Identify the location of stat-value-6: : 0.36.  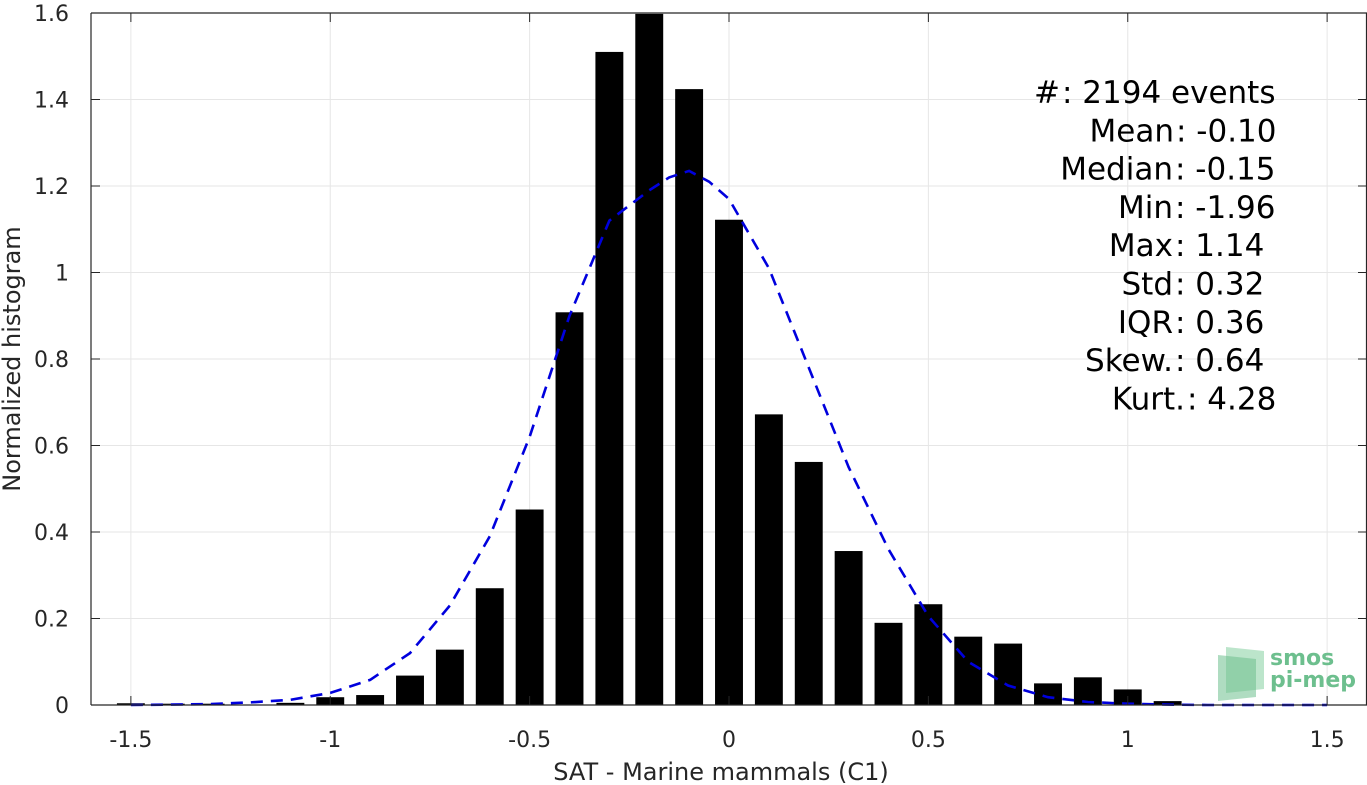
(1219, 323).